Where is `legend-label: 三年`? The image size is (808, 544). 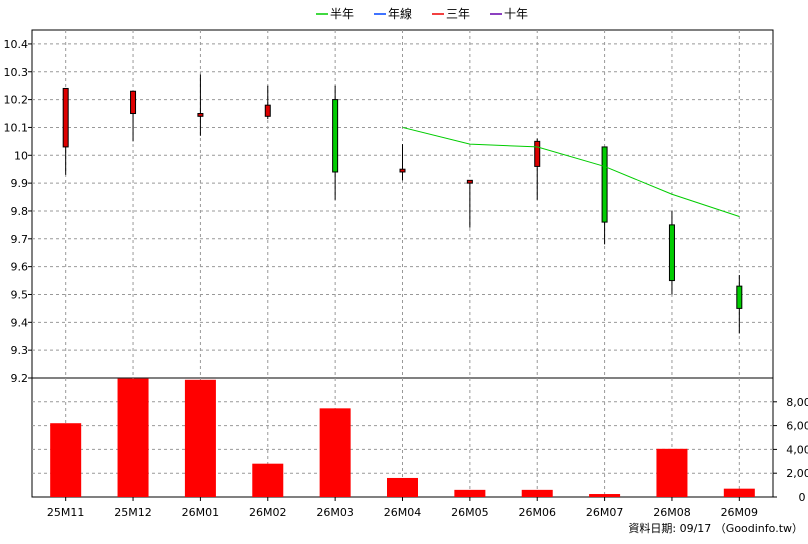 legend-label: 三年 is located at coordinates (458, 14).